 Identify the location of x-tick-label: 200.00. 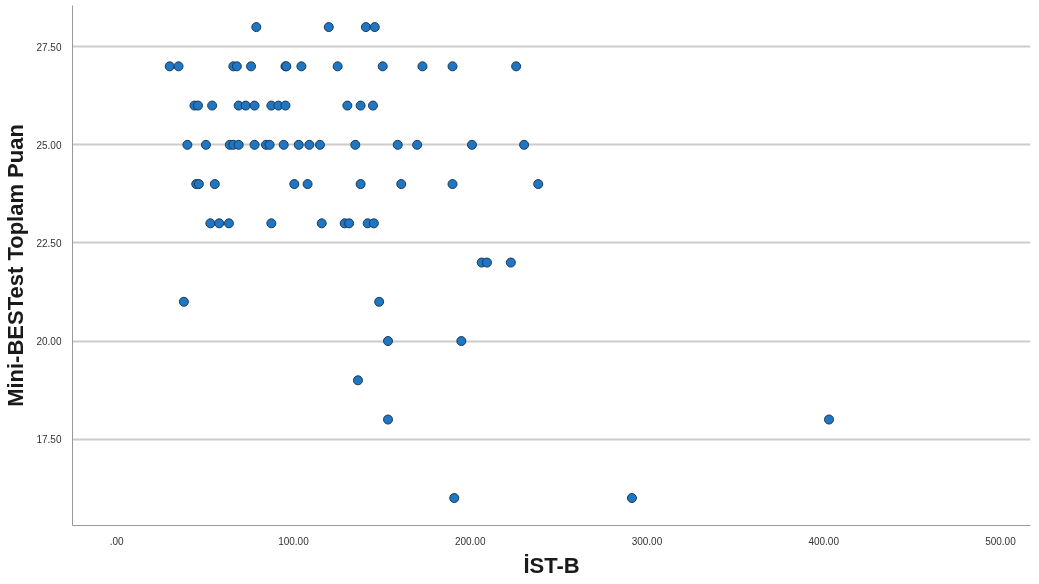
(470, 541).